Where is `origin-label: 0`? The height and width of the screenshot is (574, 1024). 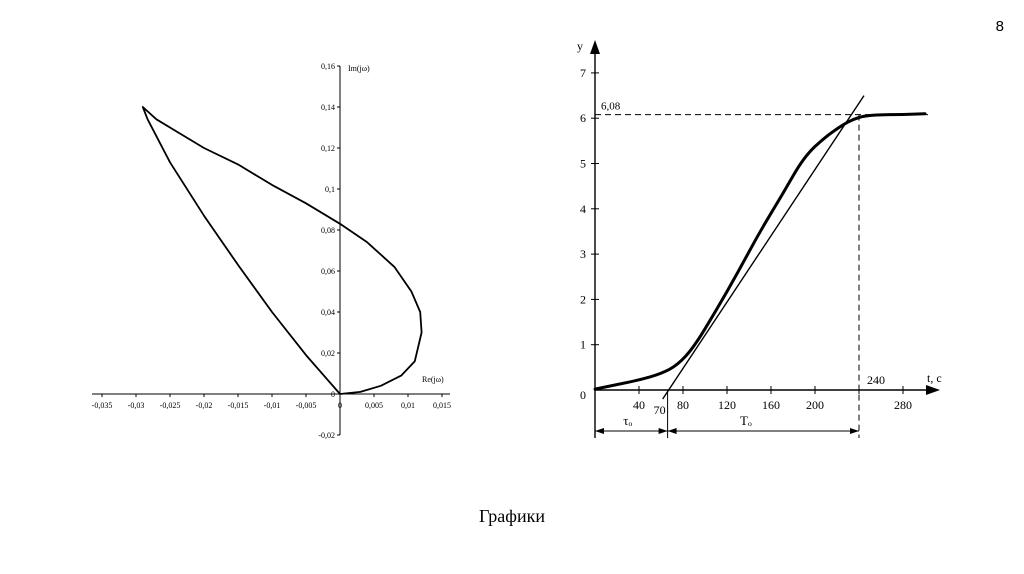 origin-label: 0 is located at coordinates (583, 395).